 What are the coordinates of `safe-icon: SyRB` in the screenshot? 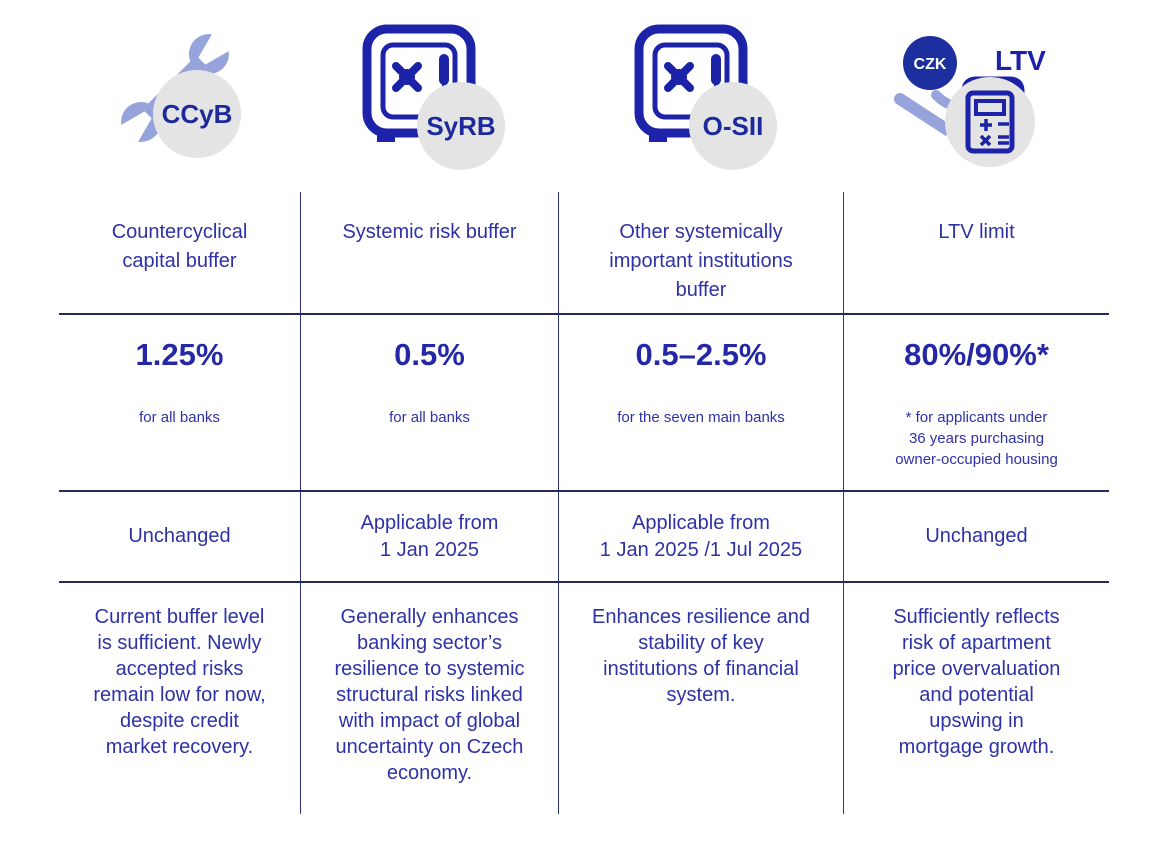 It's located at (433, 97).